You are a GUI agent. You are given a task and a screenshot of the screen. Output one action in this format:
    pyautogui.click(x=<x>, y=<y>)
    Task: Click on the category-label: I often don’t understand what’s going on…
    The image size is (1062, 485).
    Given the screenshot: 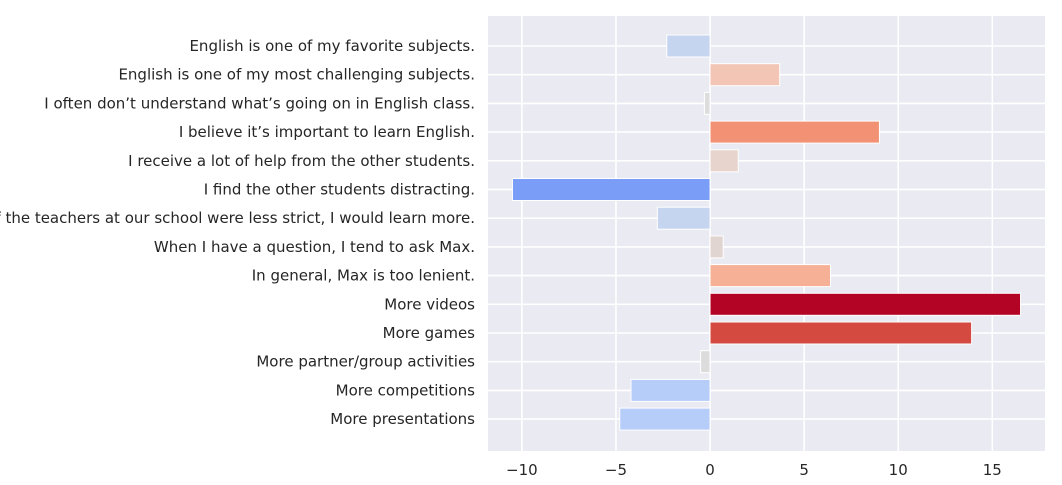 What is the action you would take?
    pyautogui.click(x=259, y=103)
    